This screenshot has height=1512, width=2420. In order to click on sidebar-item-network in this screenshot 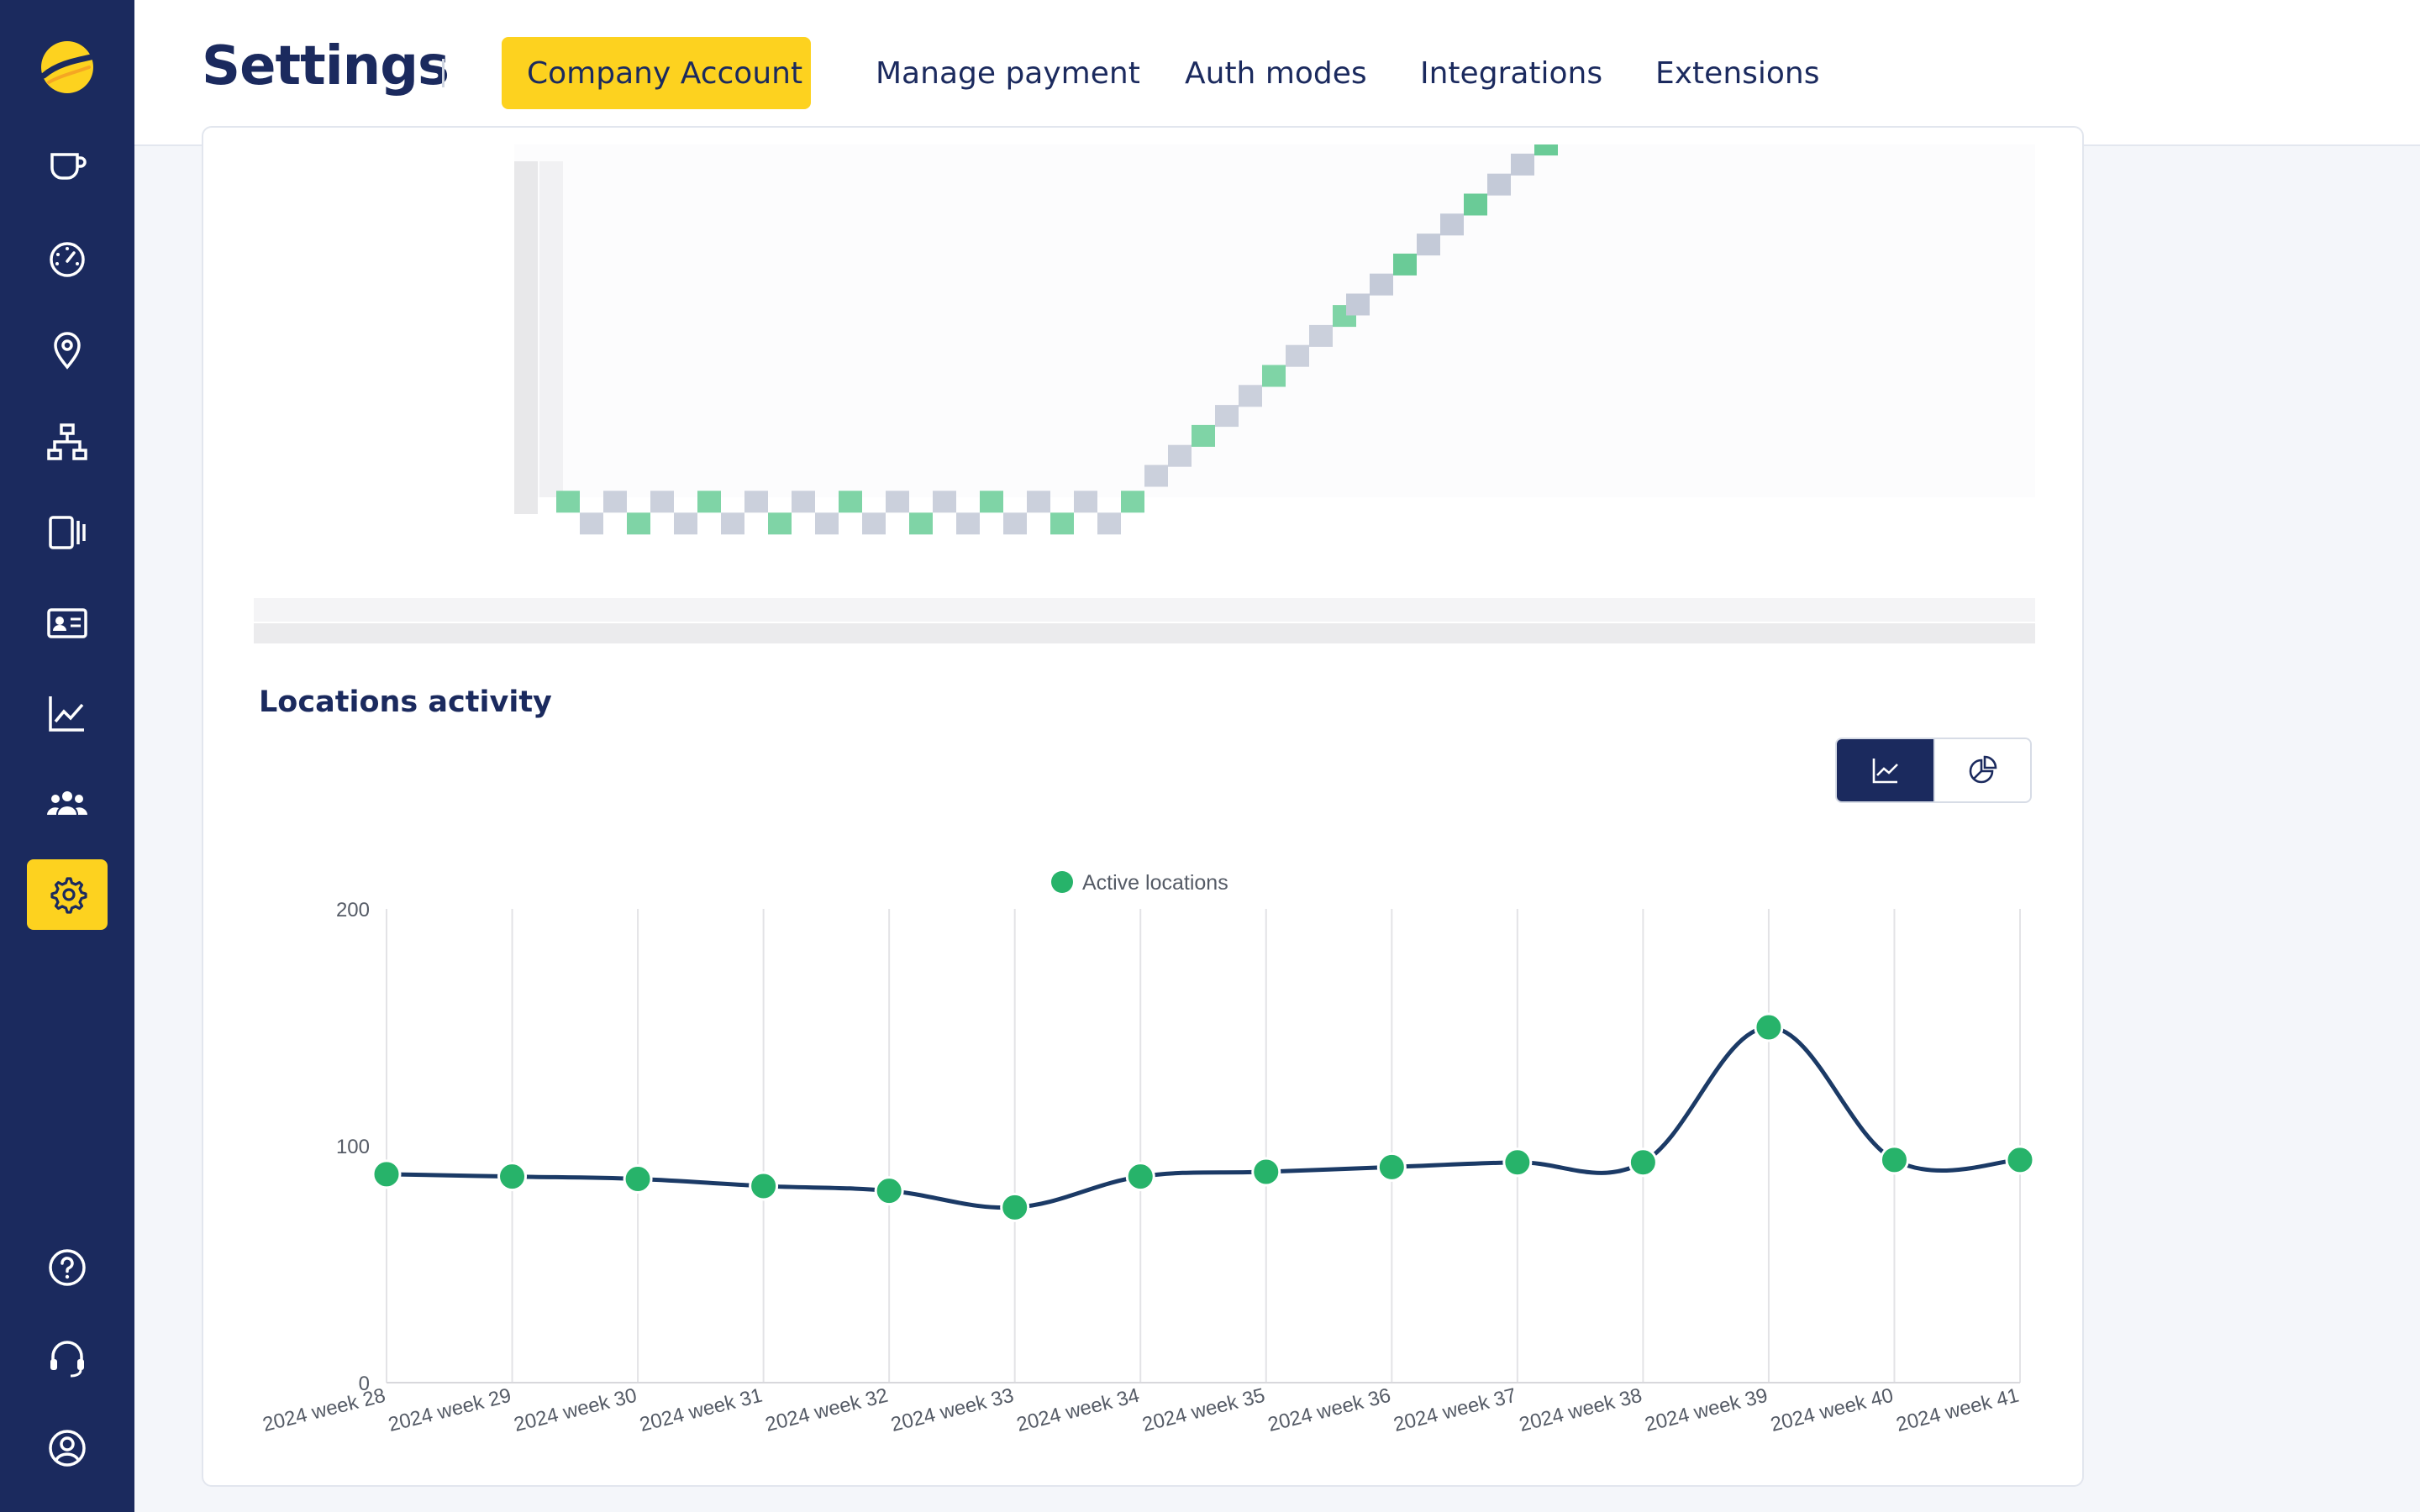, I will do `click(67, 442)`.